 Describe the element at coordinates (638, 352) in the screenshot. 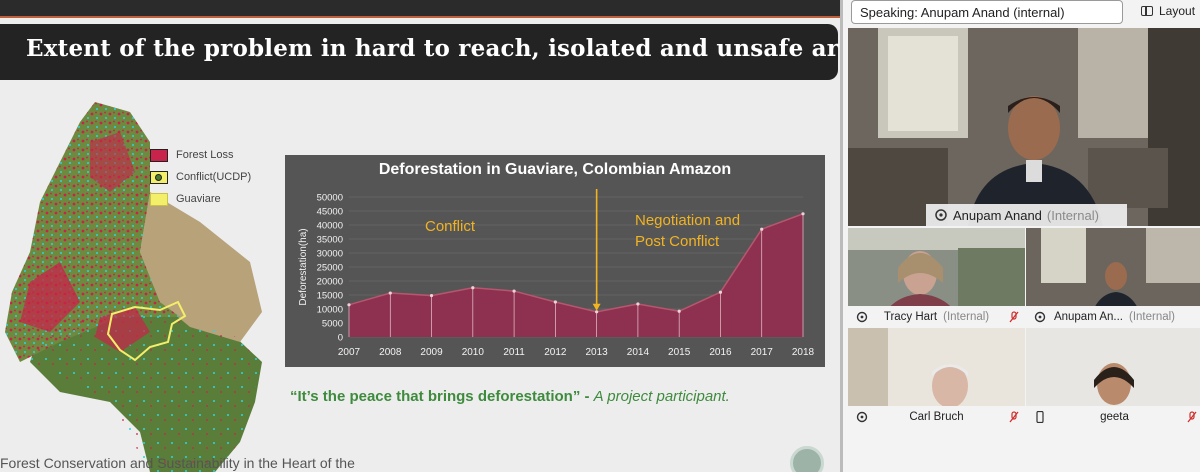

I see `x-tick-label: 2014` at that location.